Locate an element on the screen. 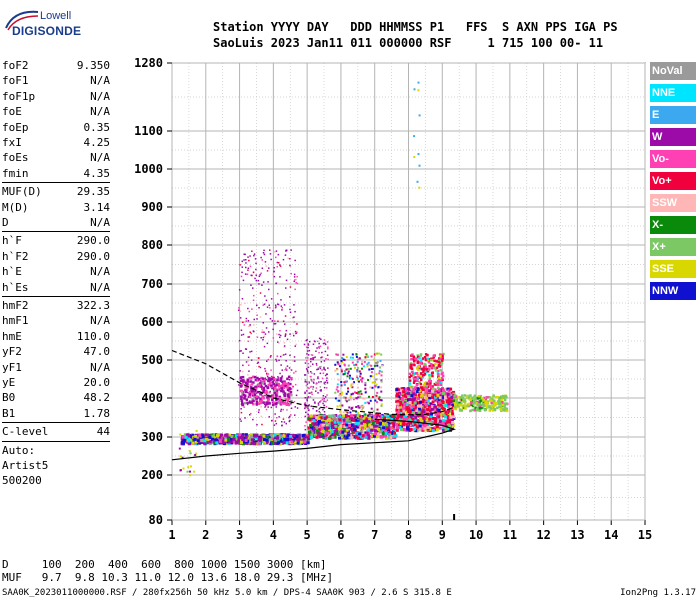 The width and height of the screenshot is (700, 600). x-tick-label: 5 is located at coordinates (307, 535).